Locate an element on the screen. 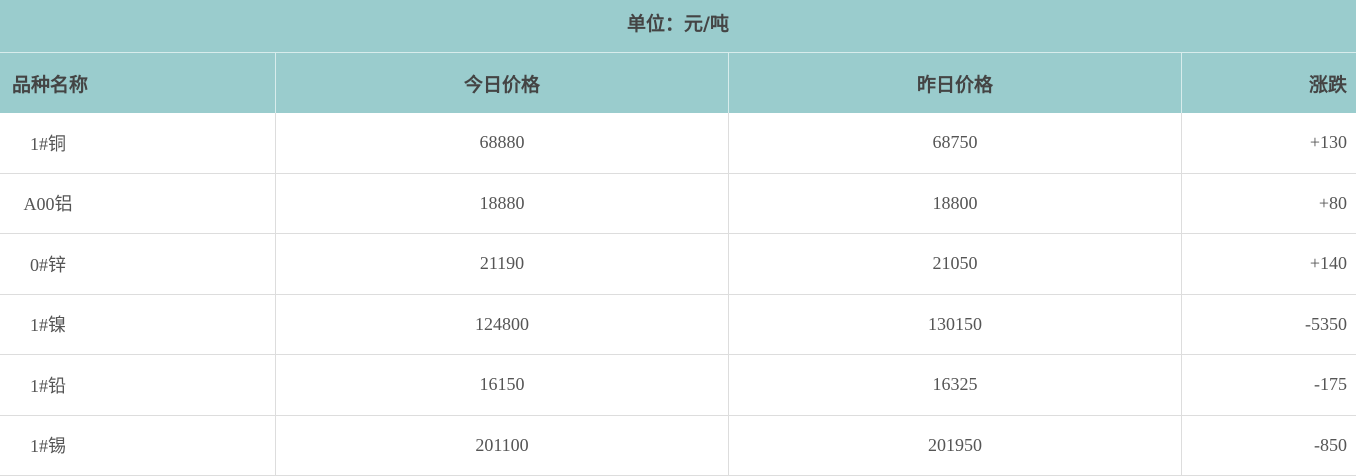 The width and height of the screenshot is (1356, 476). name-text: 1#铅 is located at coordinates (49, 385).